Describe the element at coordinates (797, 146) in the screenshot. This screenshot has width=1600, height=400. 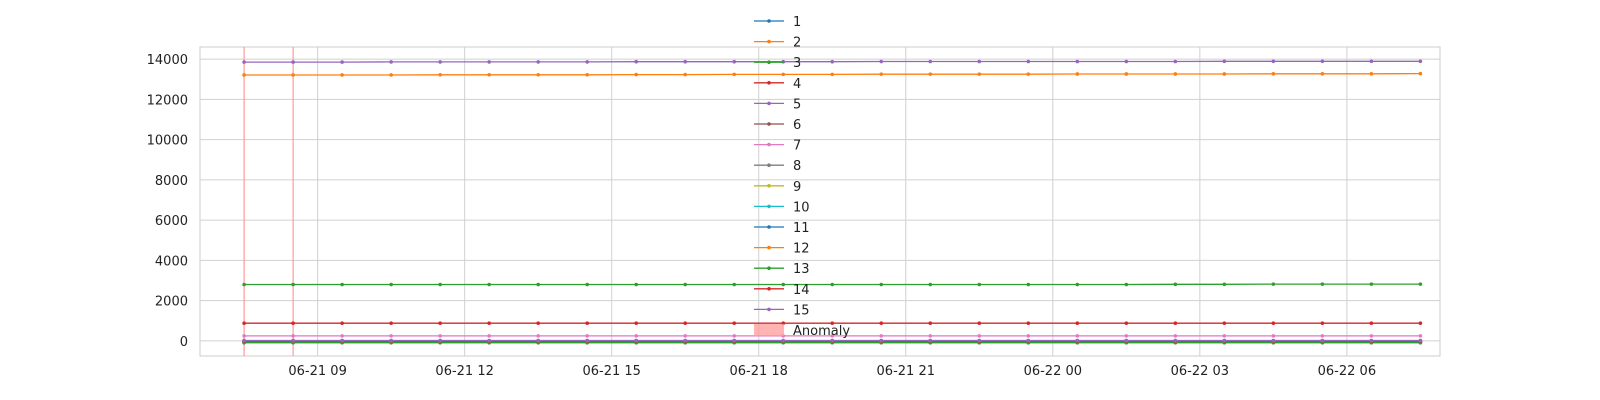
I see `legend-label: 7` at that location.